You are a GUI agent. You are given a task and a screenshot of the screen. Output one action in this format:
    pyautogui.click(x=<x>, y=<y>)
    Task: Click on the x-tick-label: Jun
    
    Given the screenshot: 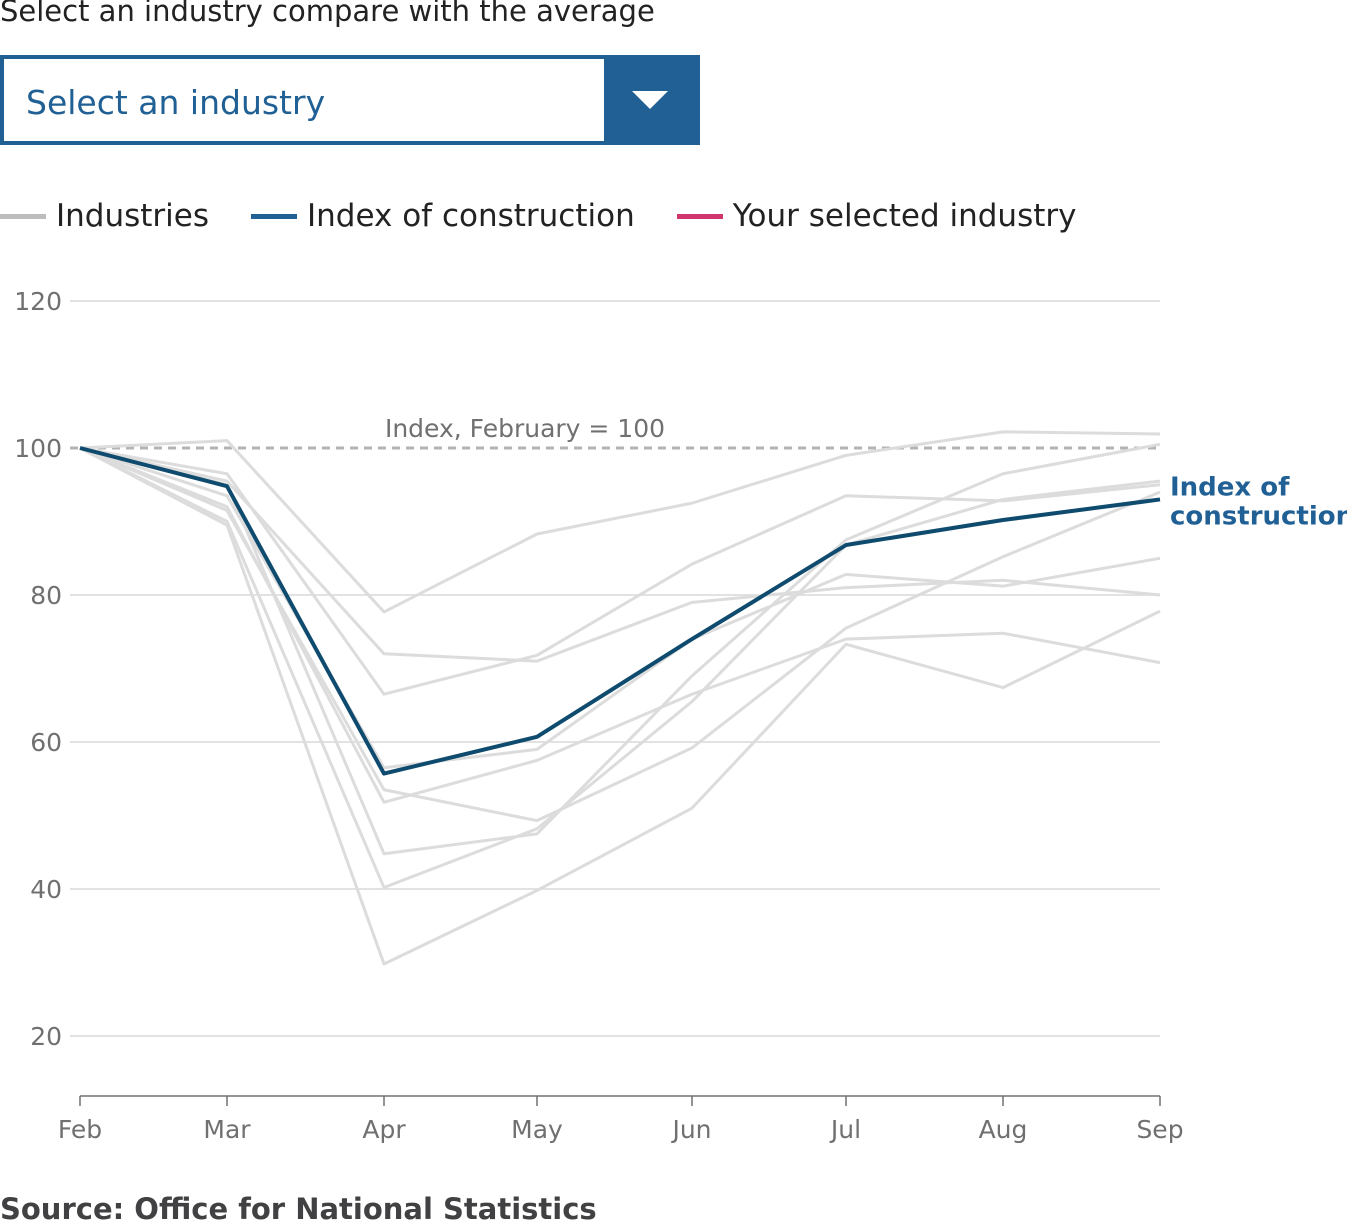 What is the action you would take?
    pyautogui.click(x=690, y=1129)
    